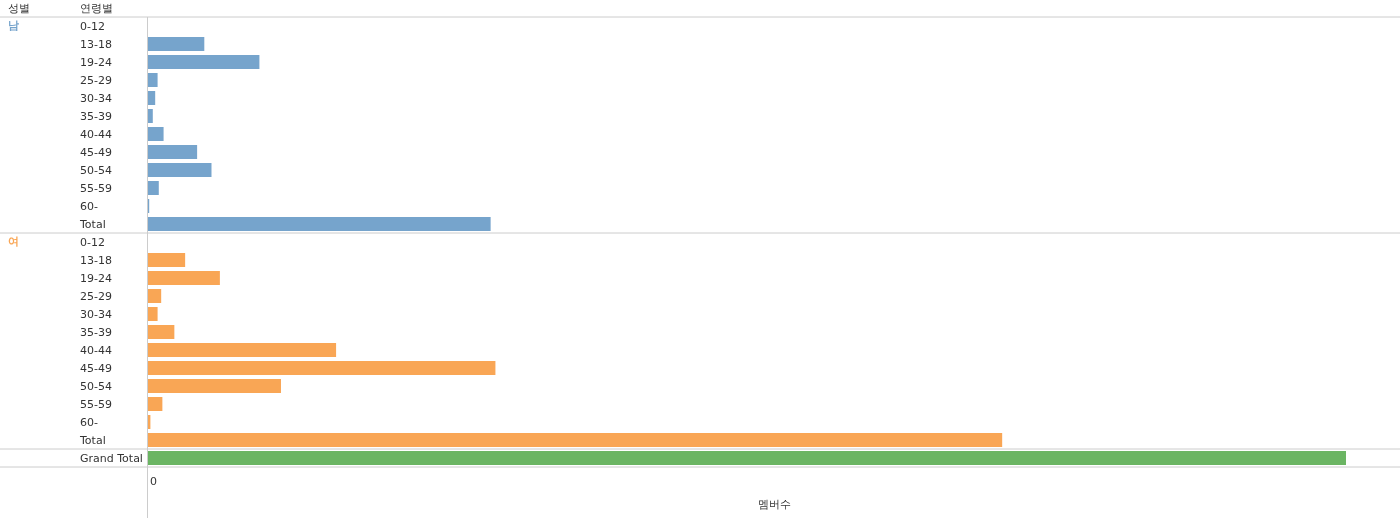 This screenshot has width=1400, height=518. What do you see at coordinates (19, 8) in the screenshot?
I see `text: 성별` at bounding box center [19, 8].